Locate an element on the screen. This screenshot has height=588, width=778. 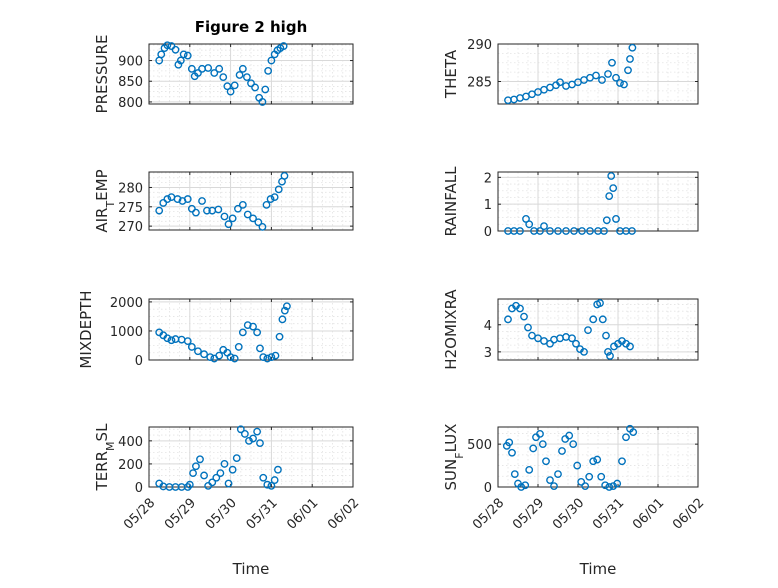
y-axis-label: SUNFLUX is located at coordinates (454, 457).